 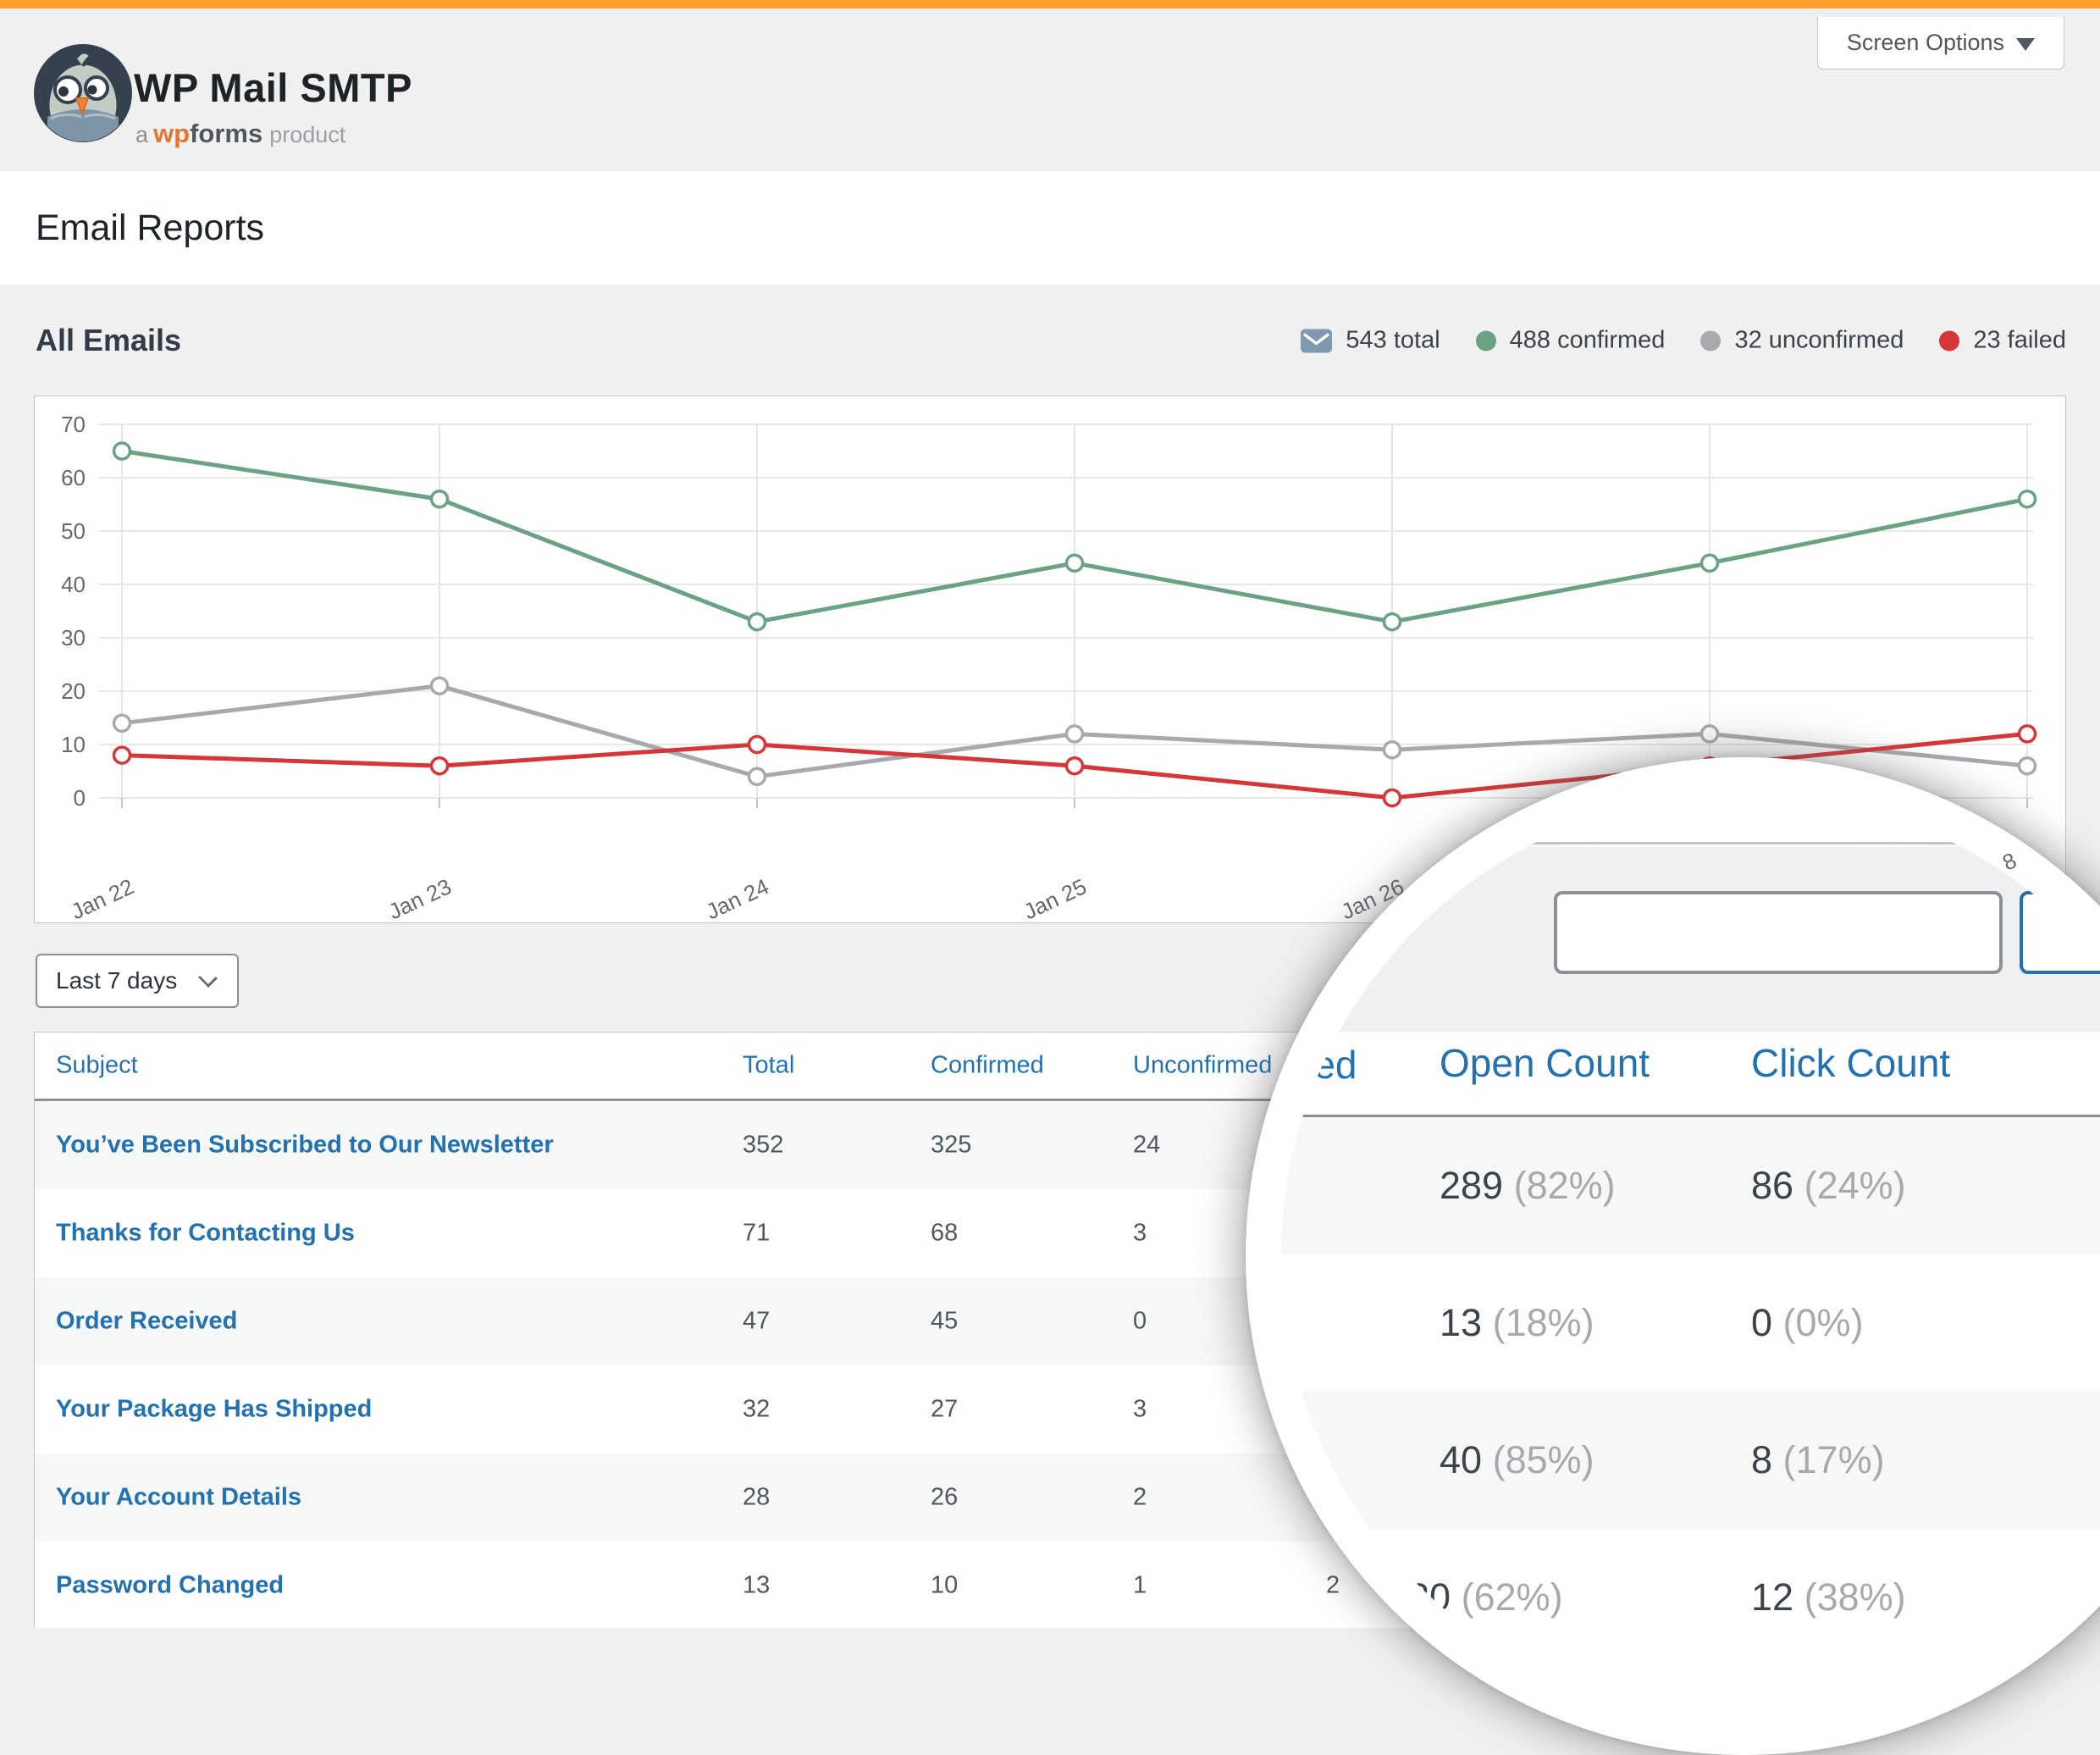 What do you see at coordinates (419, 898) in the screenshot?
I see `svg-text: Jan 23` at bounding box center [419, 898].